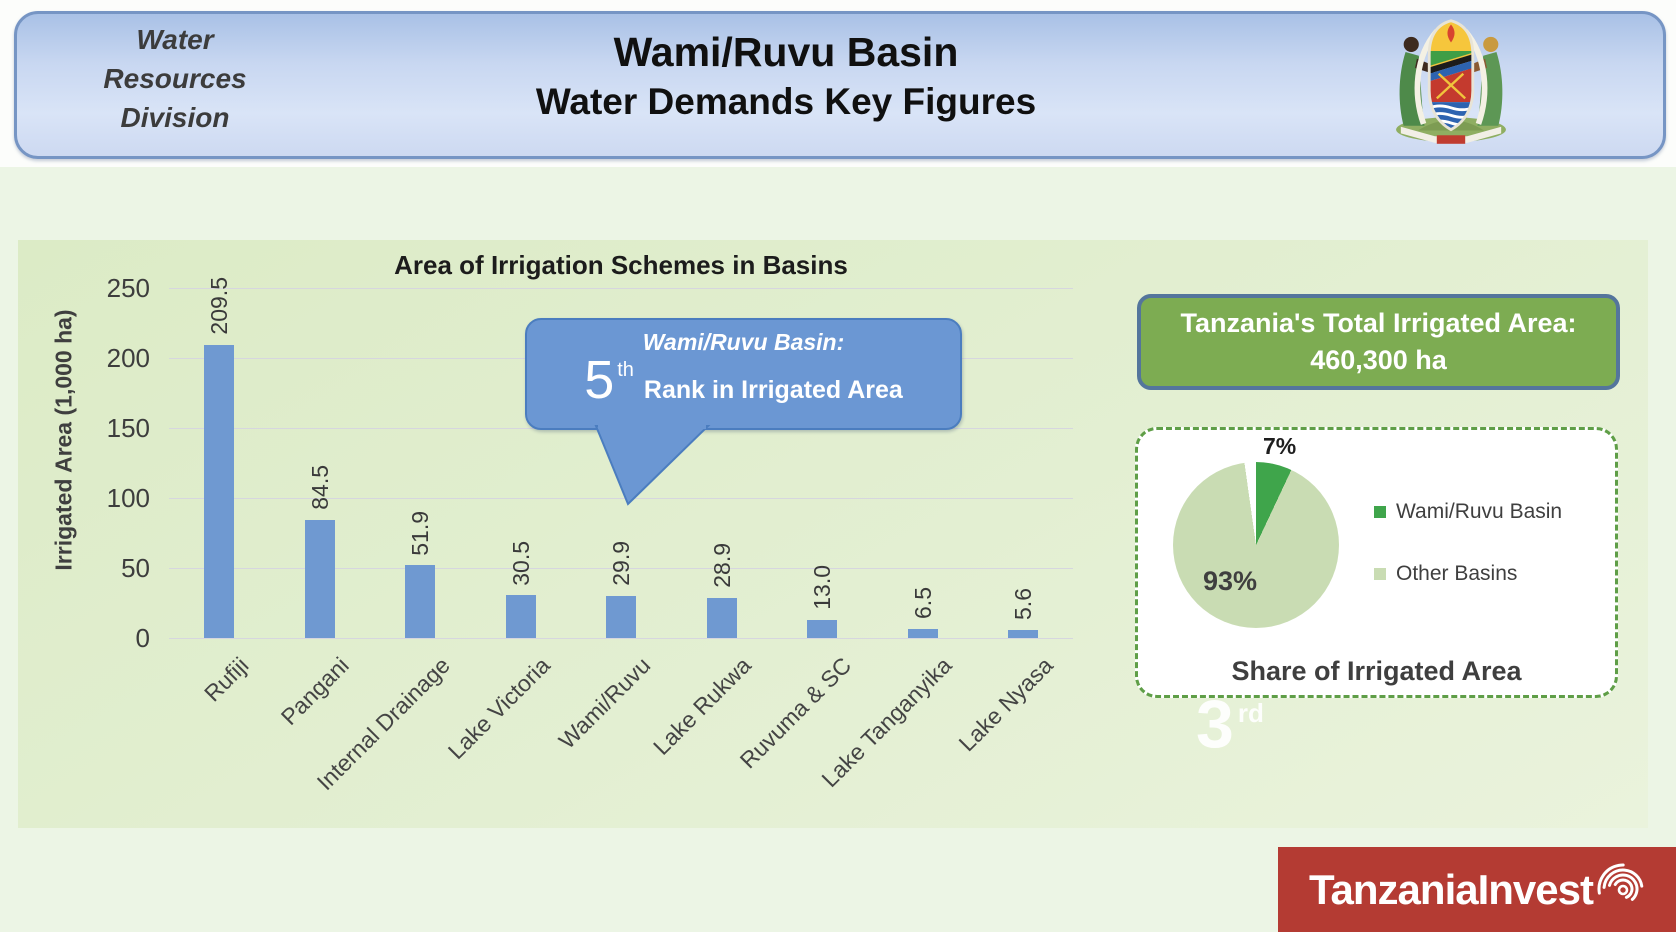 This screenshot has width=1676, height=932. I want to click on legend-label-other-basins: Other Basins, so click(1457, 573).